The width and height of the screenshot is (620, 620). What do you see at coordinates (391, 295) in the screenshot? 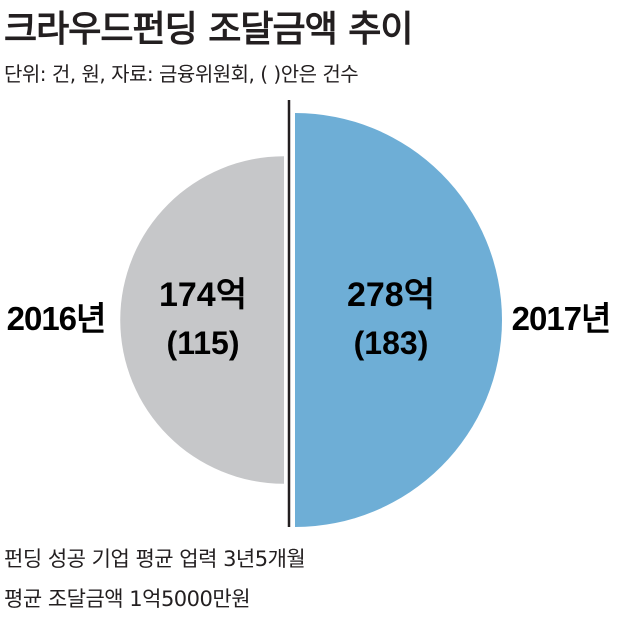
I see `amount-label-2017: 278억` at bounding box center [391, 295].